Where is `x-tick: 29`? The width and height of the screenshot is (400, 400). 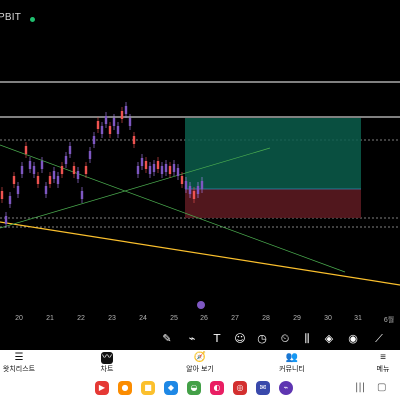 x-tick: 29 is located at coordinates (297, 318).